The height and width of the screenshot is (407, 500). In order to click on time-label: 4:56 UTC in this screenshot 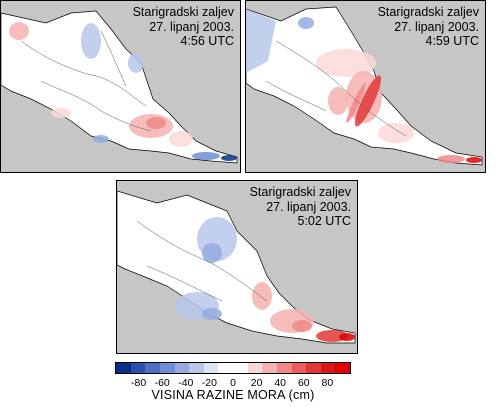, I will do `click(207, 41)`.